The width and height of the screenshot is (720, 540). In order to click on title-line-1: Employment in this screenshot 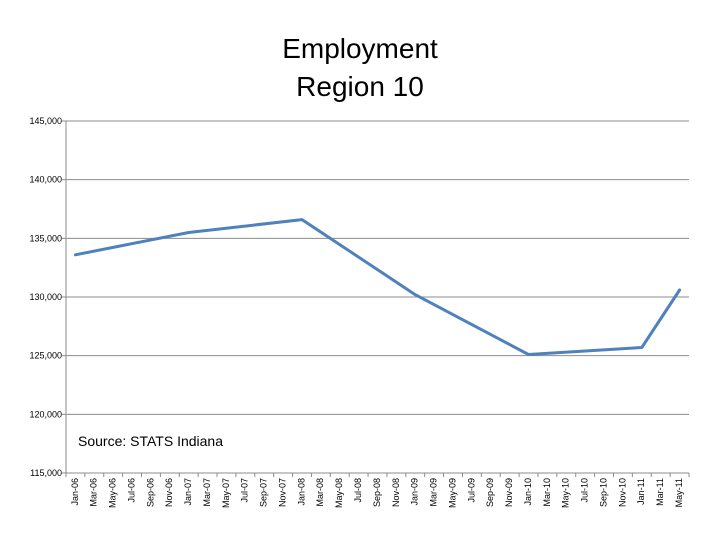, I will do `click(360, 48)`.